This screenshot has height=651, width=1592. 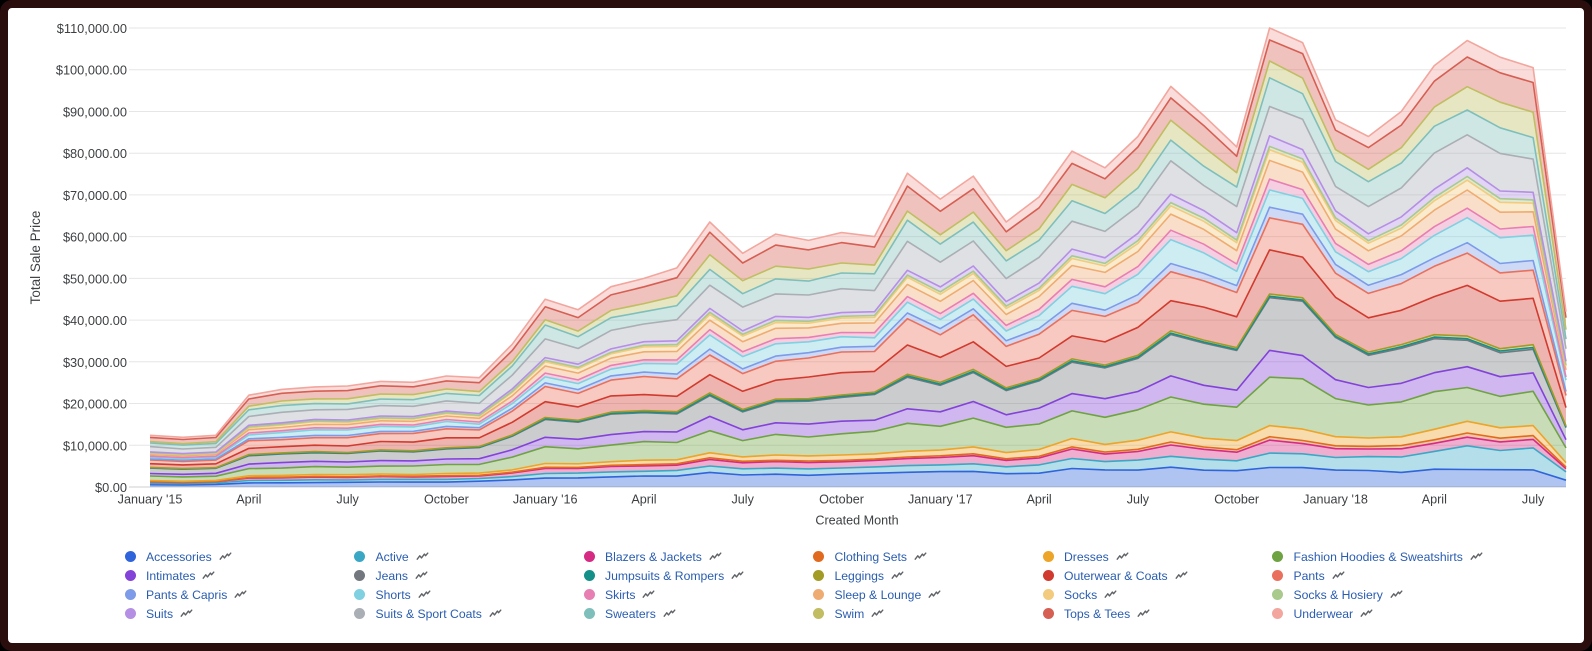 What do you see at coordinates (95, 320) in the screenshot?
I see `svg-text: $40,000.00` at bounding box center [95, 320].